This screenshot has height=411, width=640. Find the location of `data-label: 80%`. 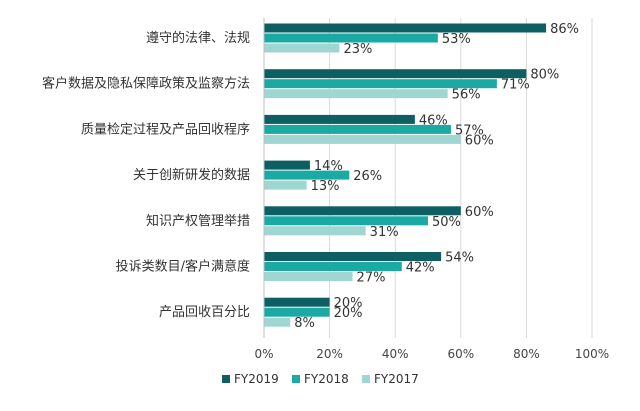

data-label: 80% is located at coordinates (544, 75).